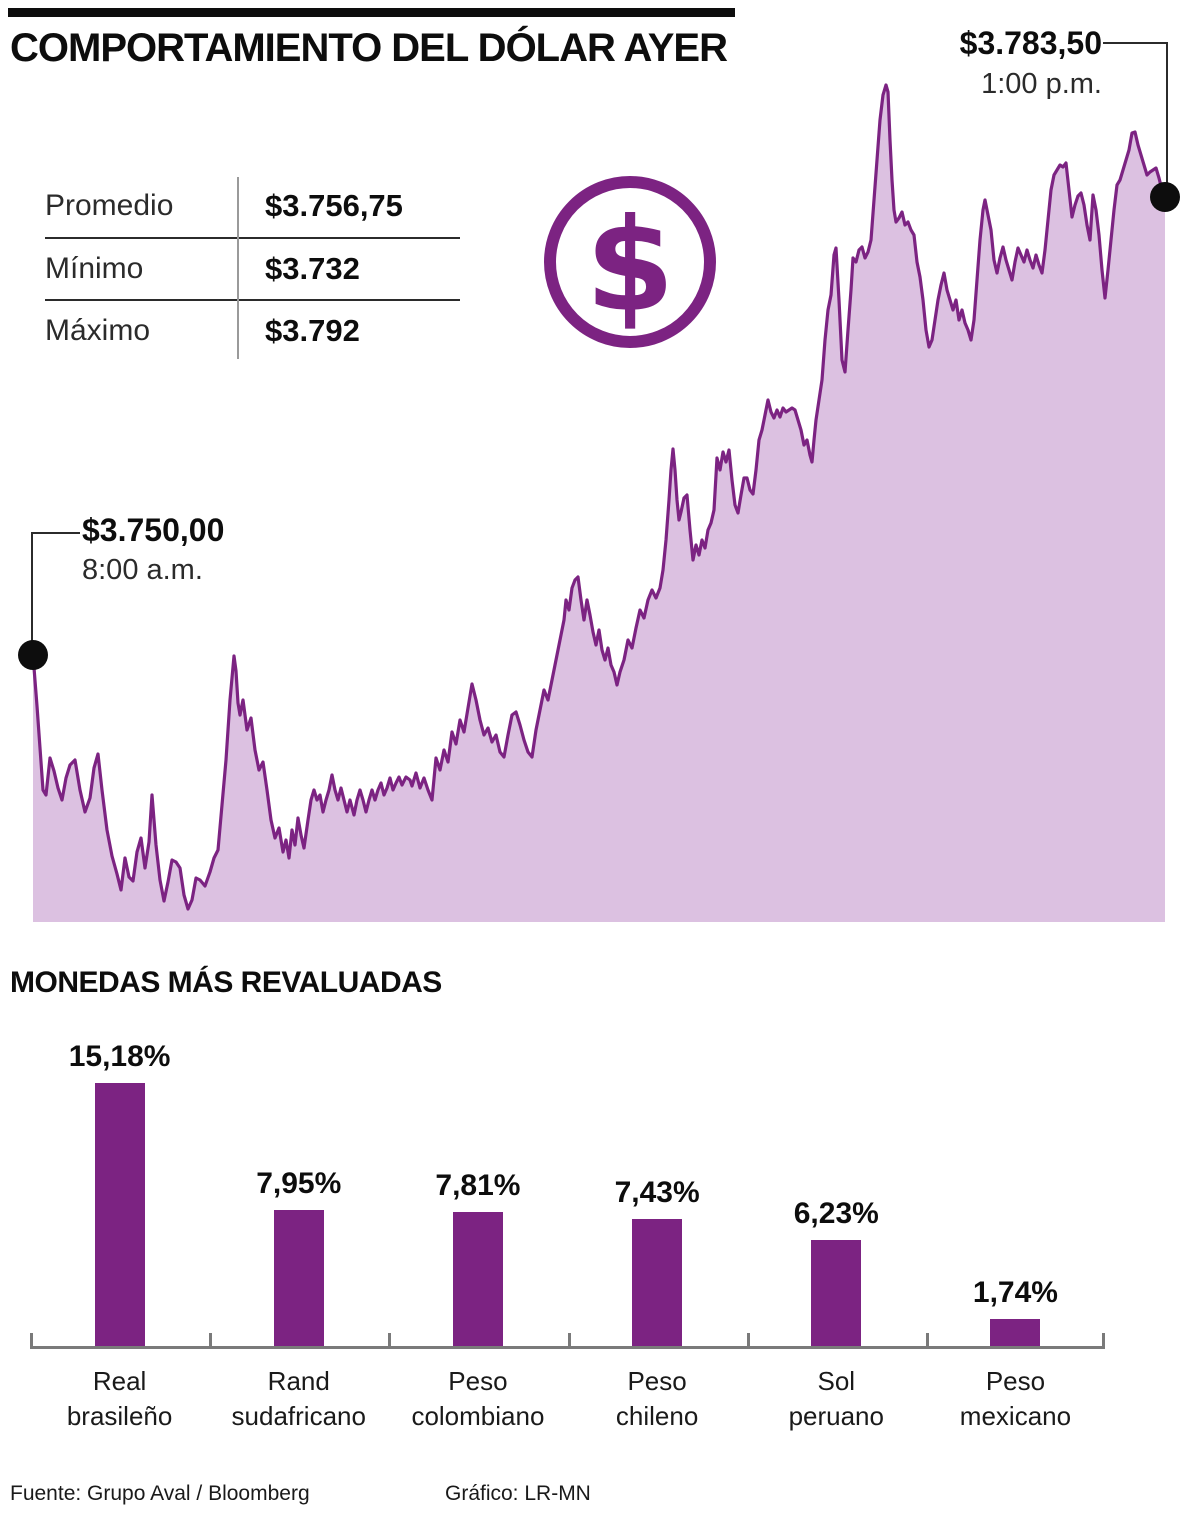  Describe the element at coordinates (252, 206) in the screenshot. I see `stats-row: Promedio $3.756,75` at that location.